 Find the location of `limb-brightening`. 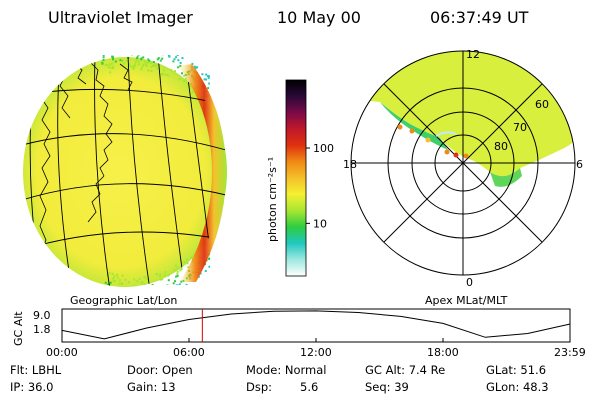

limb-brightening is located at coordinates (202, 173).